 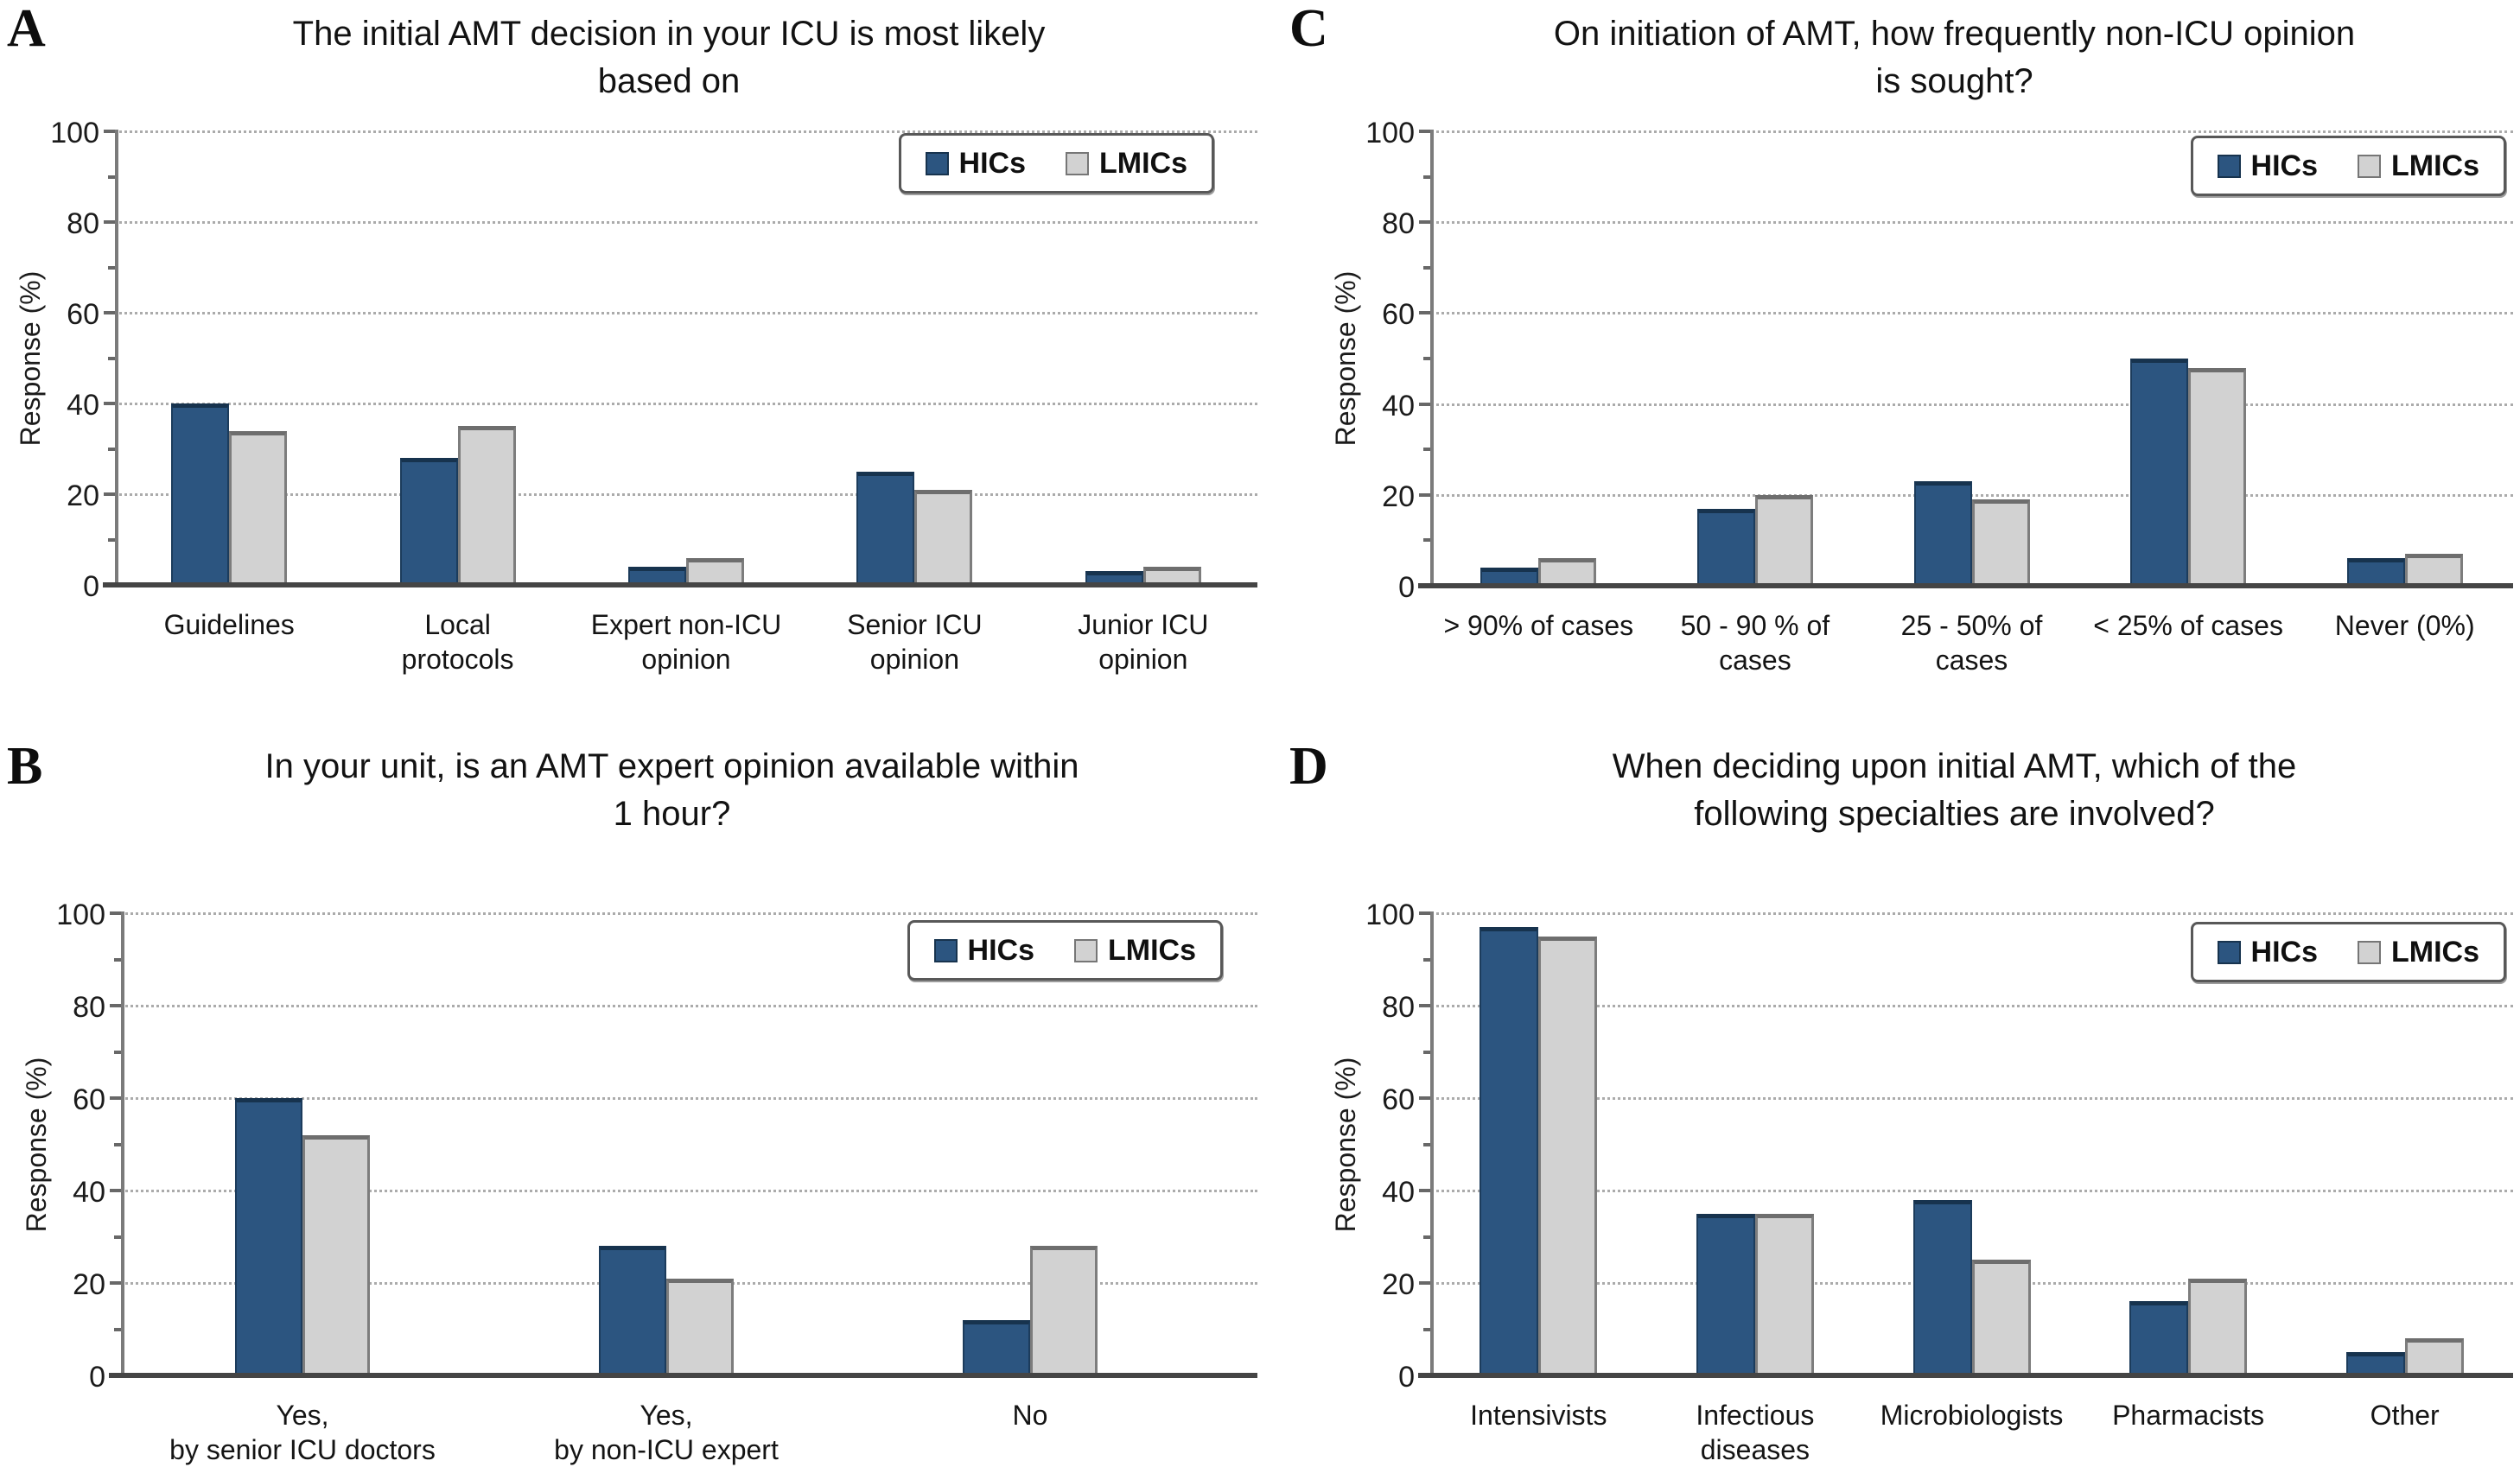 What do you see at coordinates (2404, 625) in the screenshot?
I see `category-label-c-4: Never (0%)` at bounding box center [2404, 625].